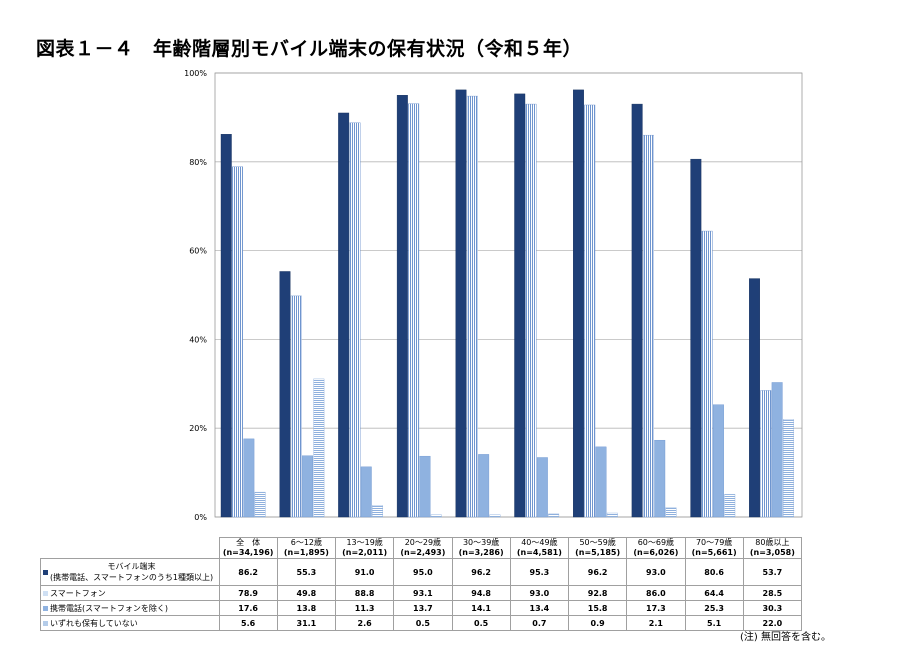 This screenshot has width=903, height=648. I want to click on category-count: (n=3,286), so click(481, 552).